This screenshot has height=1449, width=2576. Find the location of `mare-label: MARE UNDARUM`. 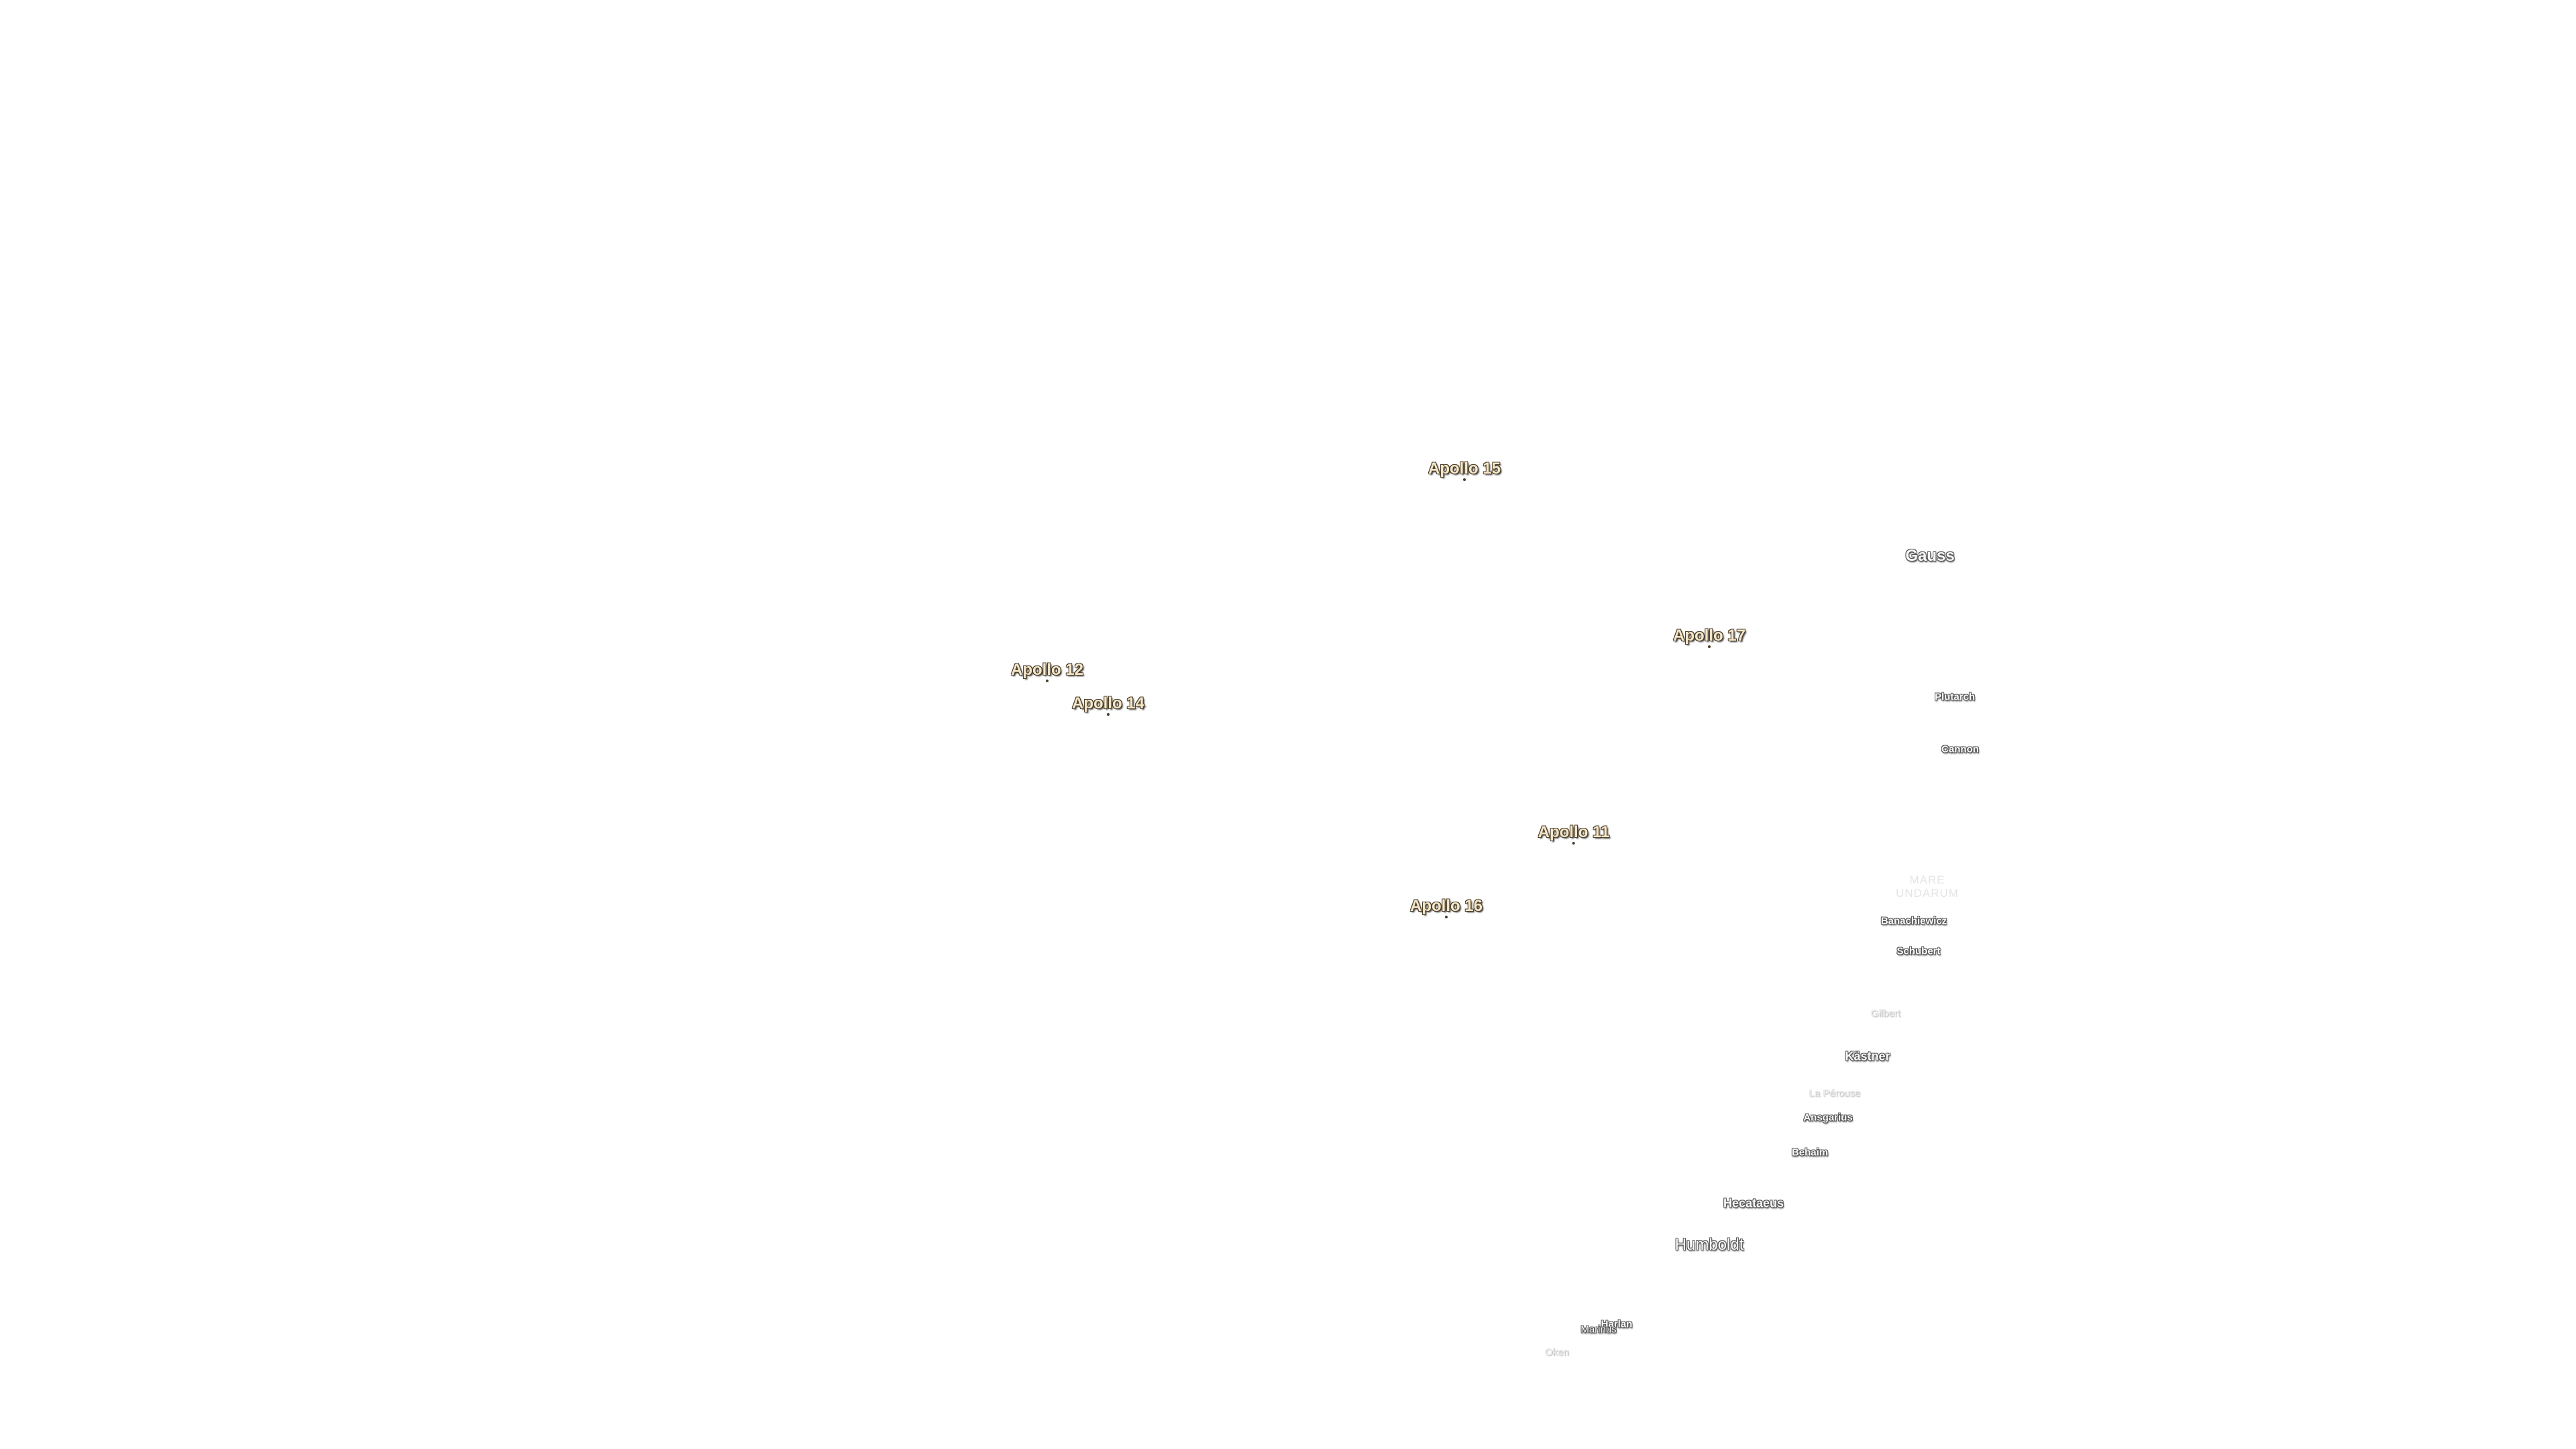

mare-label: MARE UNDARUM is located at coordinates (1927, 886).